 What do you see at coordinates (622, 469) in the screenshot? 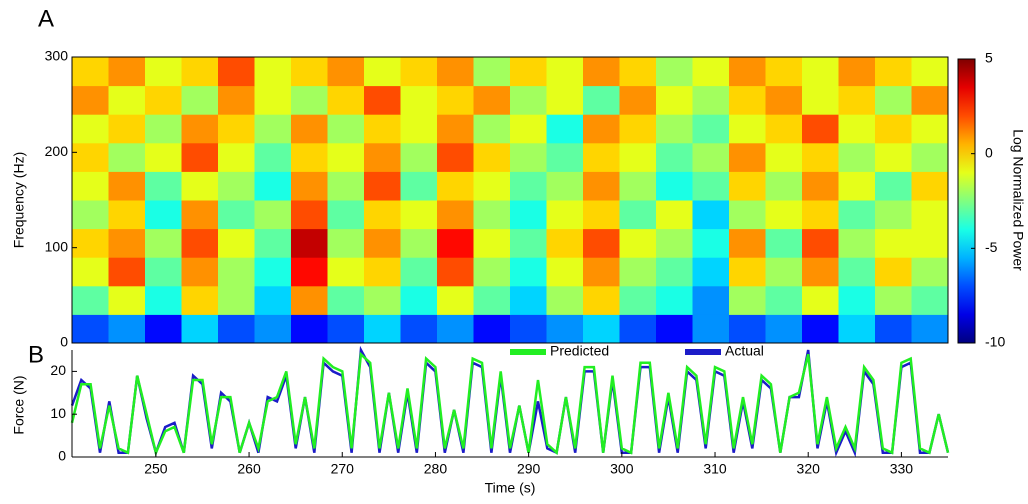
I see `x-tick-label: 300` at bounding box center [622, 469].